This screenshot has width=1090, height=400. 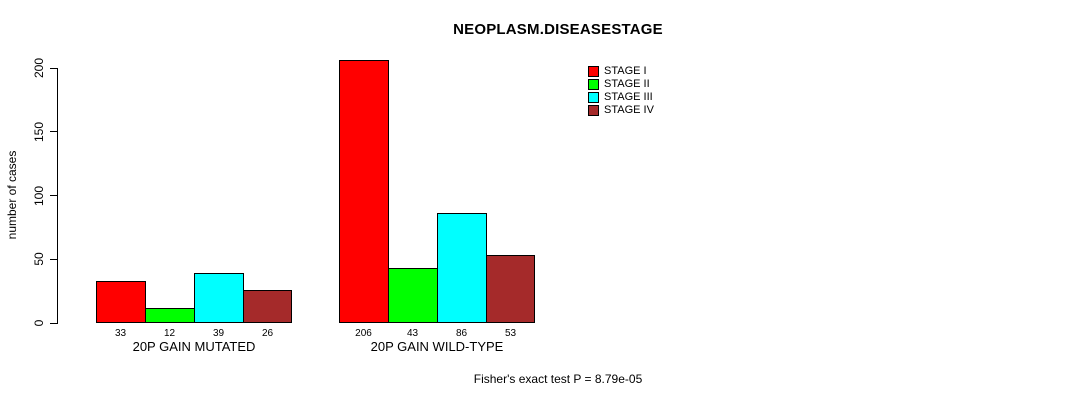 I want to click on bar-value-label-stage-ii-20p-gain-mutated: 12, so click(x=169, y=333).